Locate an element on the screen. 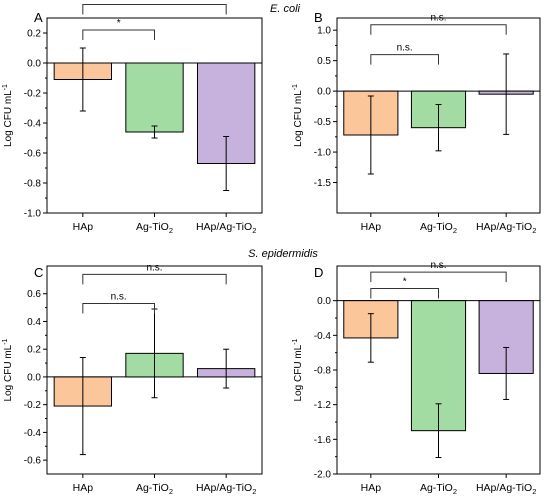 The height and width of the screenshot is (501, 550). y-tick-label: 0.4 is located at coordinates (34, 322).